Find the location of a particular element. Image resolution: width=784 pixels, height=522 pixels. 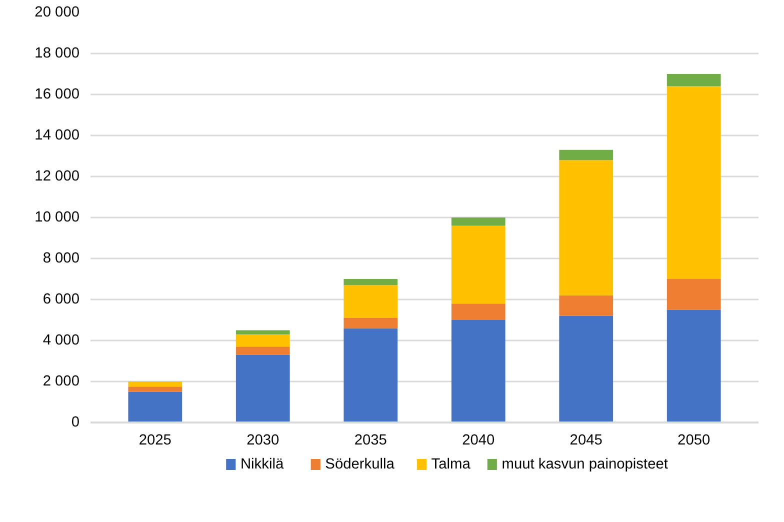

x-tick-label: 2035 is located at coordinates (370, 440).